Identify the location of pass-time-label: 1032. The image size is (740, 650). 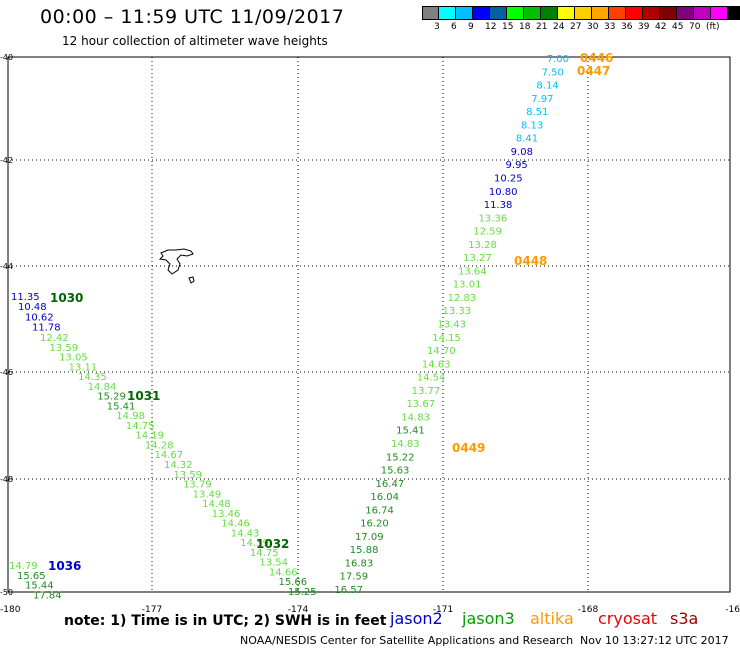
(272, 544).